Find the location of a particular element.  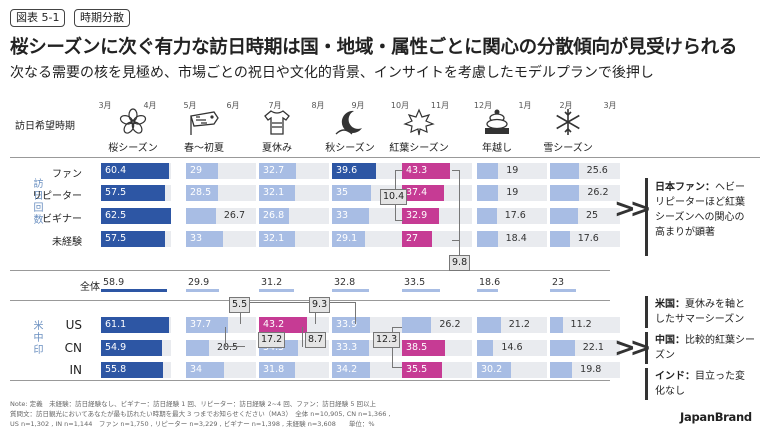

value-label: 33.5 is located at coordinates (415, 282).